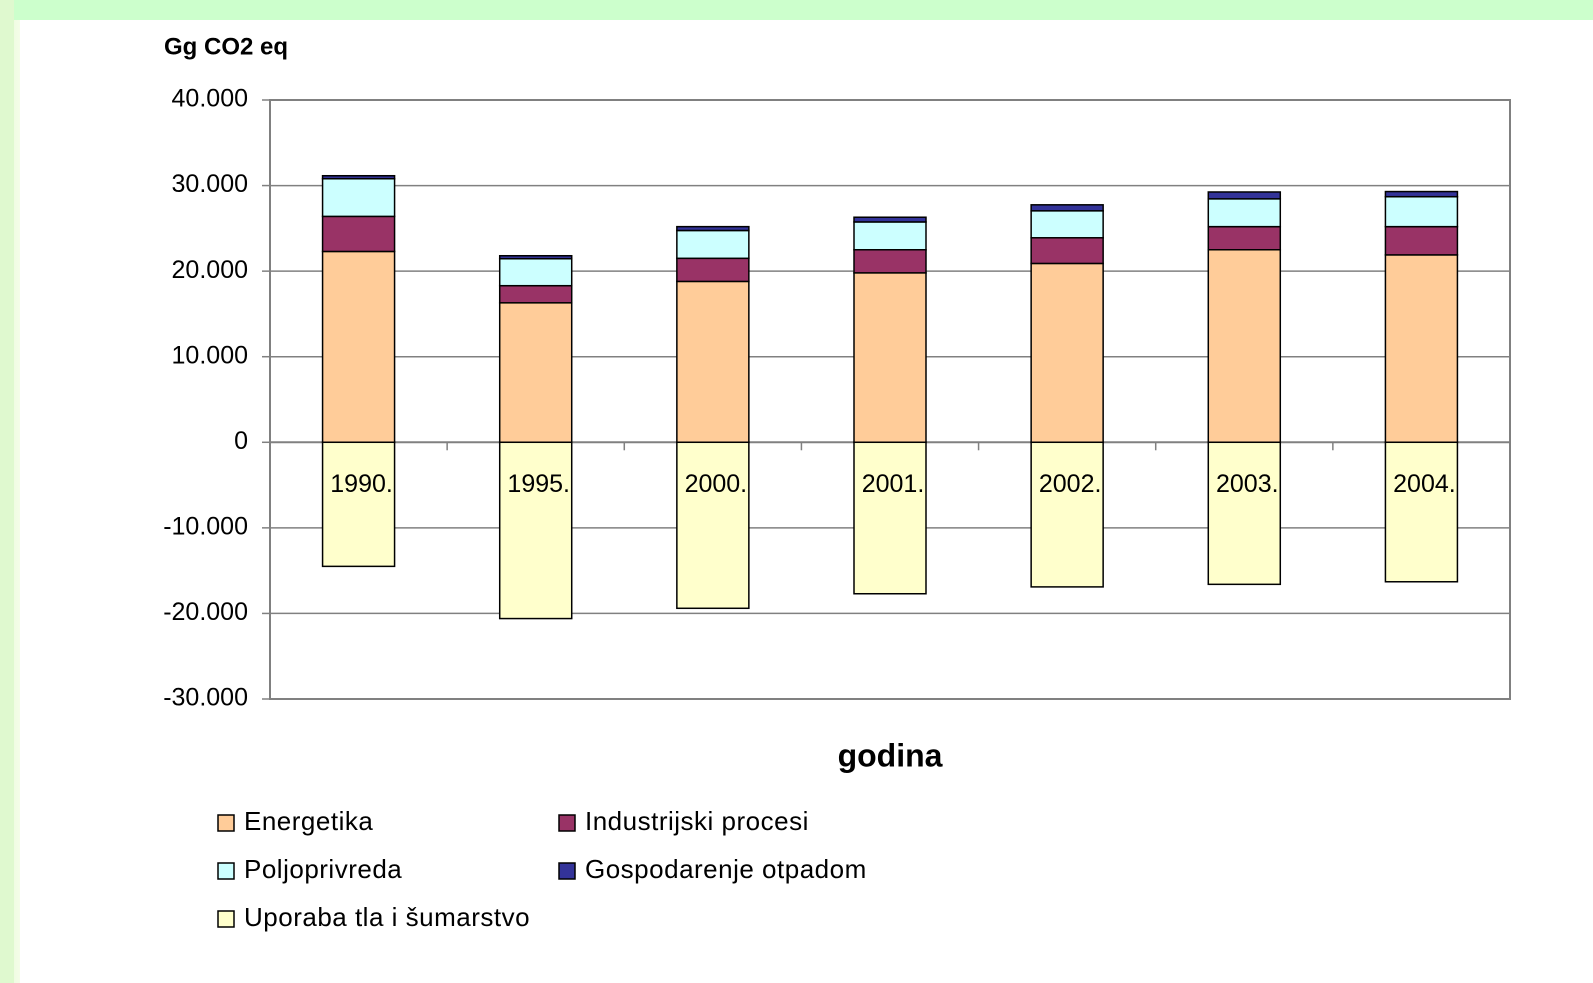 Image resolution: width=1593 pixels, height=983 pixels. I want to click on y-tick-label: 30.000, so click(210, 184).